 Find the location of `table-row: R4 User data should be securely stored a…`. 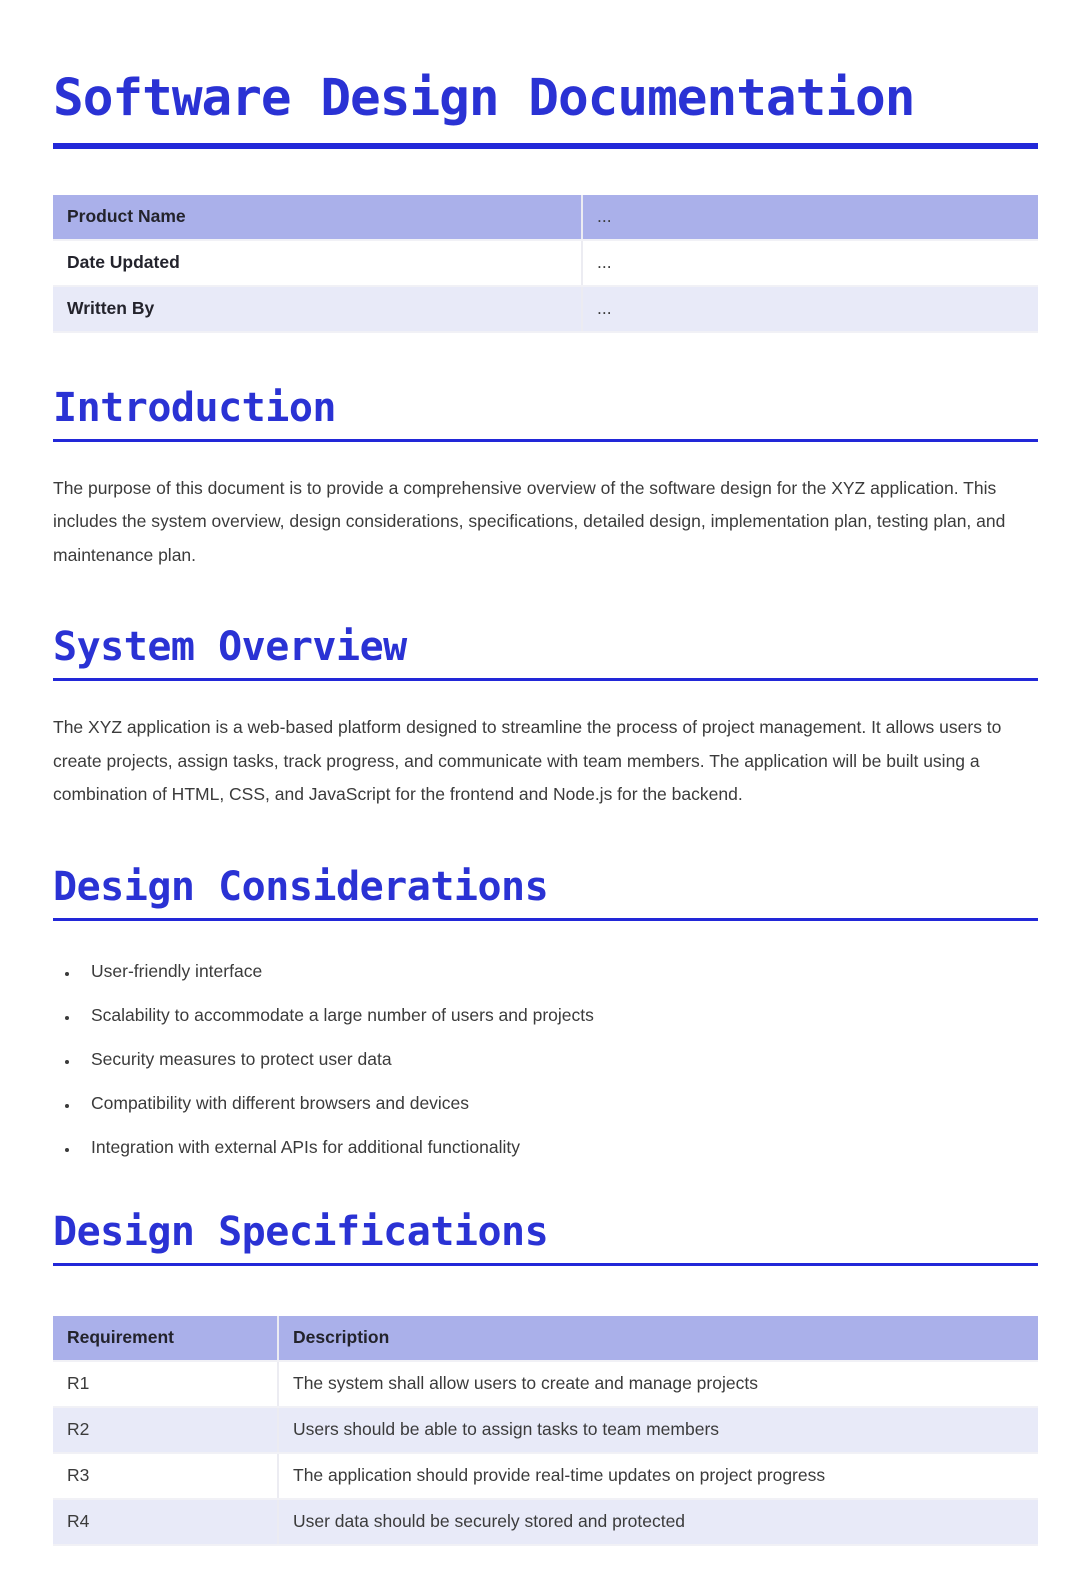

table-row: R4 User data should be securely stored a… is located at coordinates (545, 1522).